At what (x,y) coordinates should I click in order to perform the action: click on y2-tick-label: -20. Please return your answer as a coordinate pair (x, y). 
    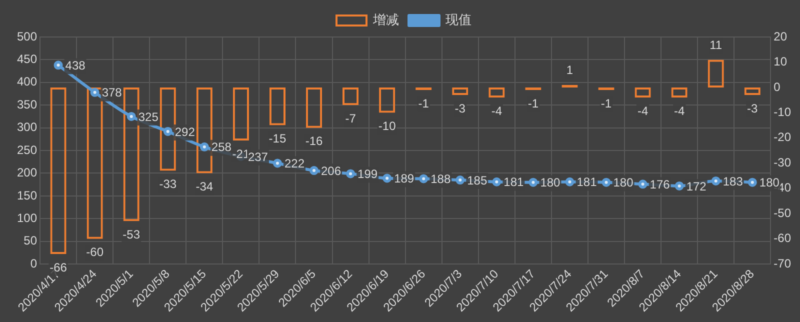
    Looking at the image, I should click on (783, 137).